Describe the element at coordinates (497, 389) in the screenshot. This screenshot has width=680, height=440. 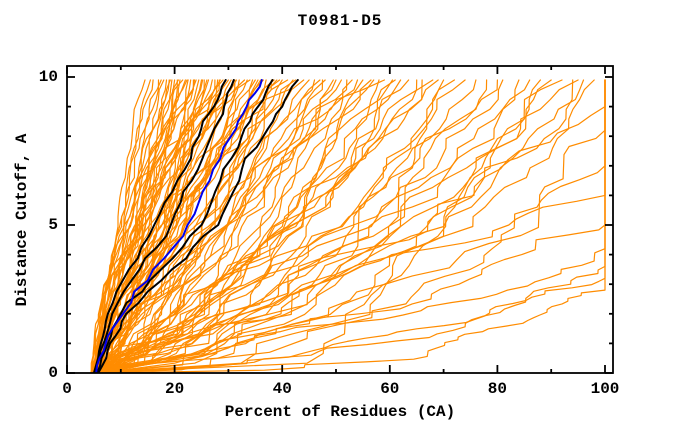
I see `x-tick-label-80: 80` at that location.